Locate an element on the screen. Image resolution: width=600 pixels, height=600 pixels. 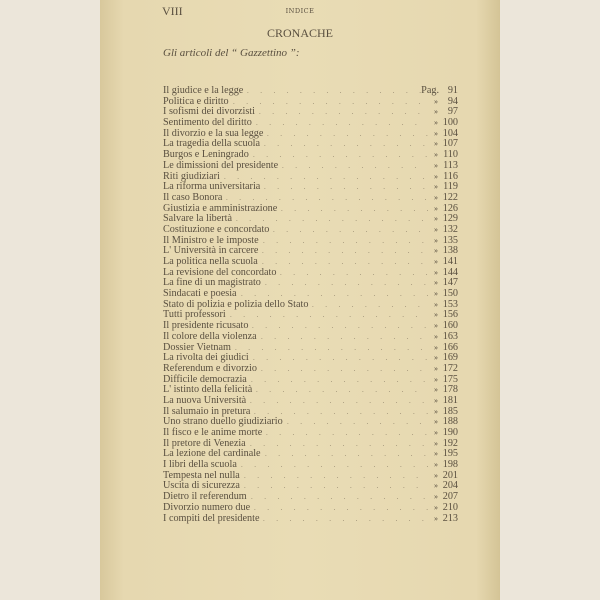
entry-page-number: 91 is located at coordinates (452, 90).